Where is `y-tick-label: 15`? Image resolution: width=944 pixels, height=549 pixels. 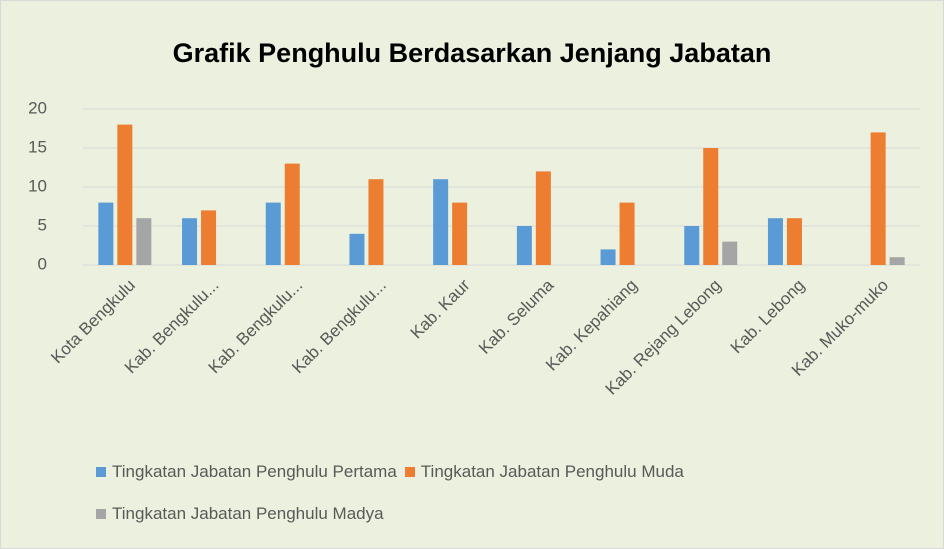 y-tick-label: 15 is located at coordinates (37, 146).